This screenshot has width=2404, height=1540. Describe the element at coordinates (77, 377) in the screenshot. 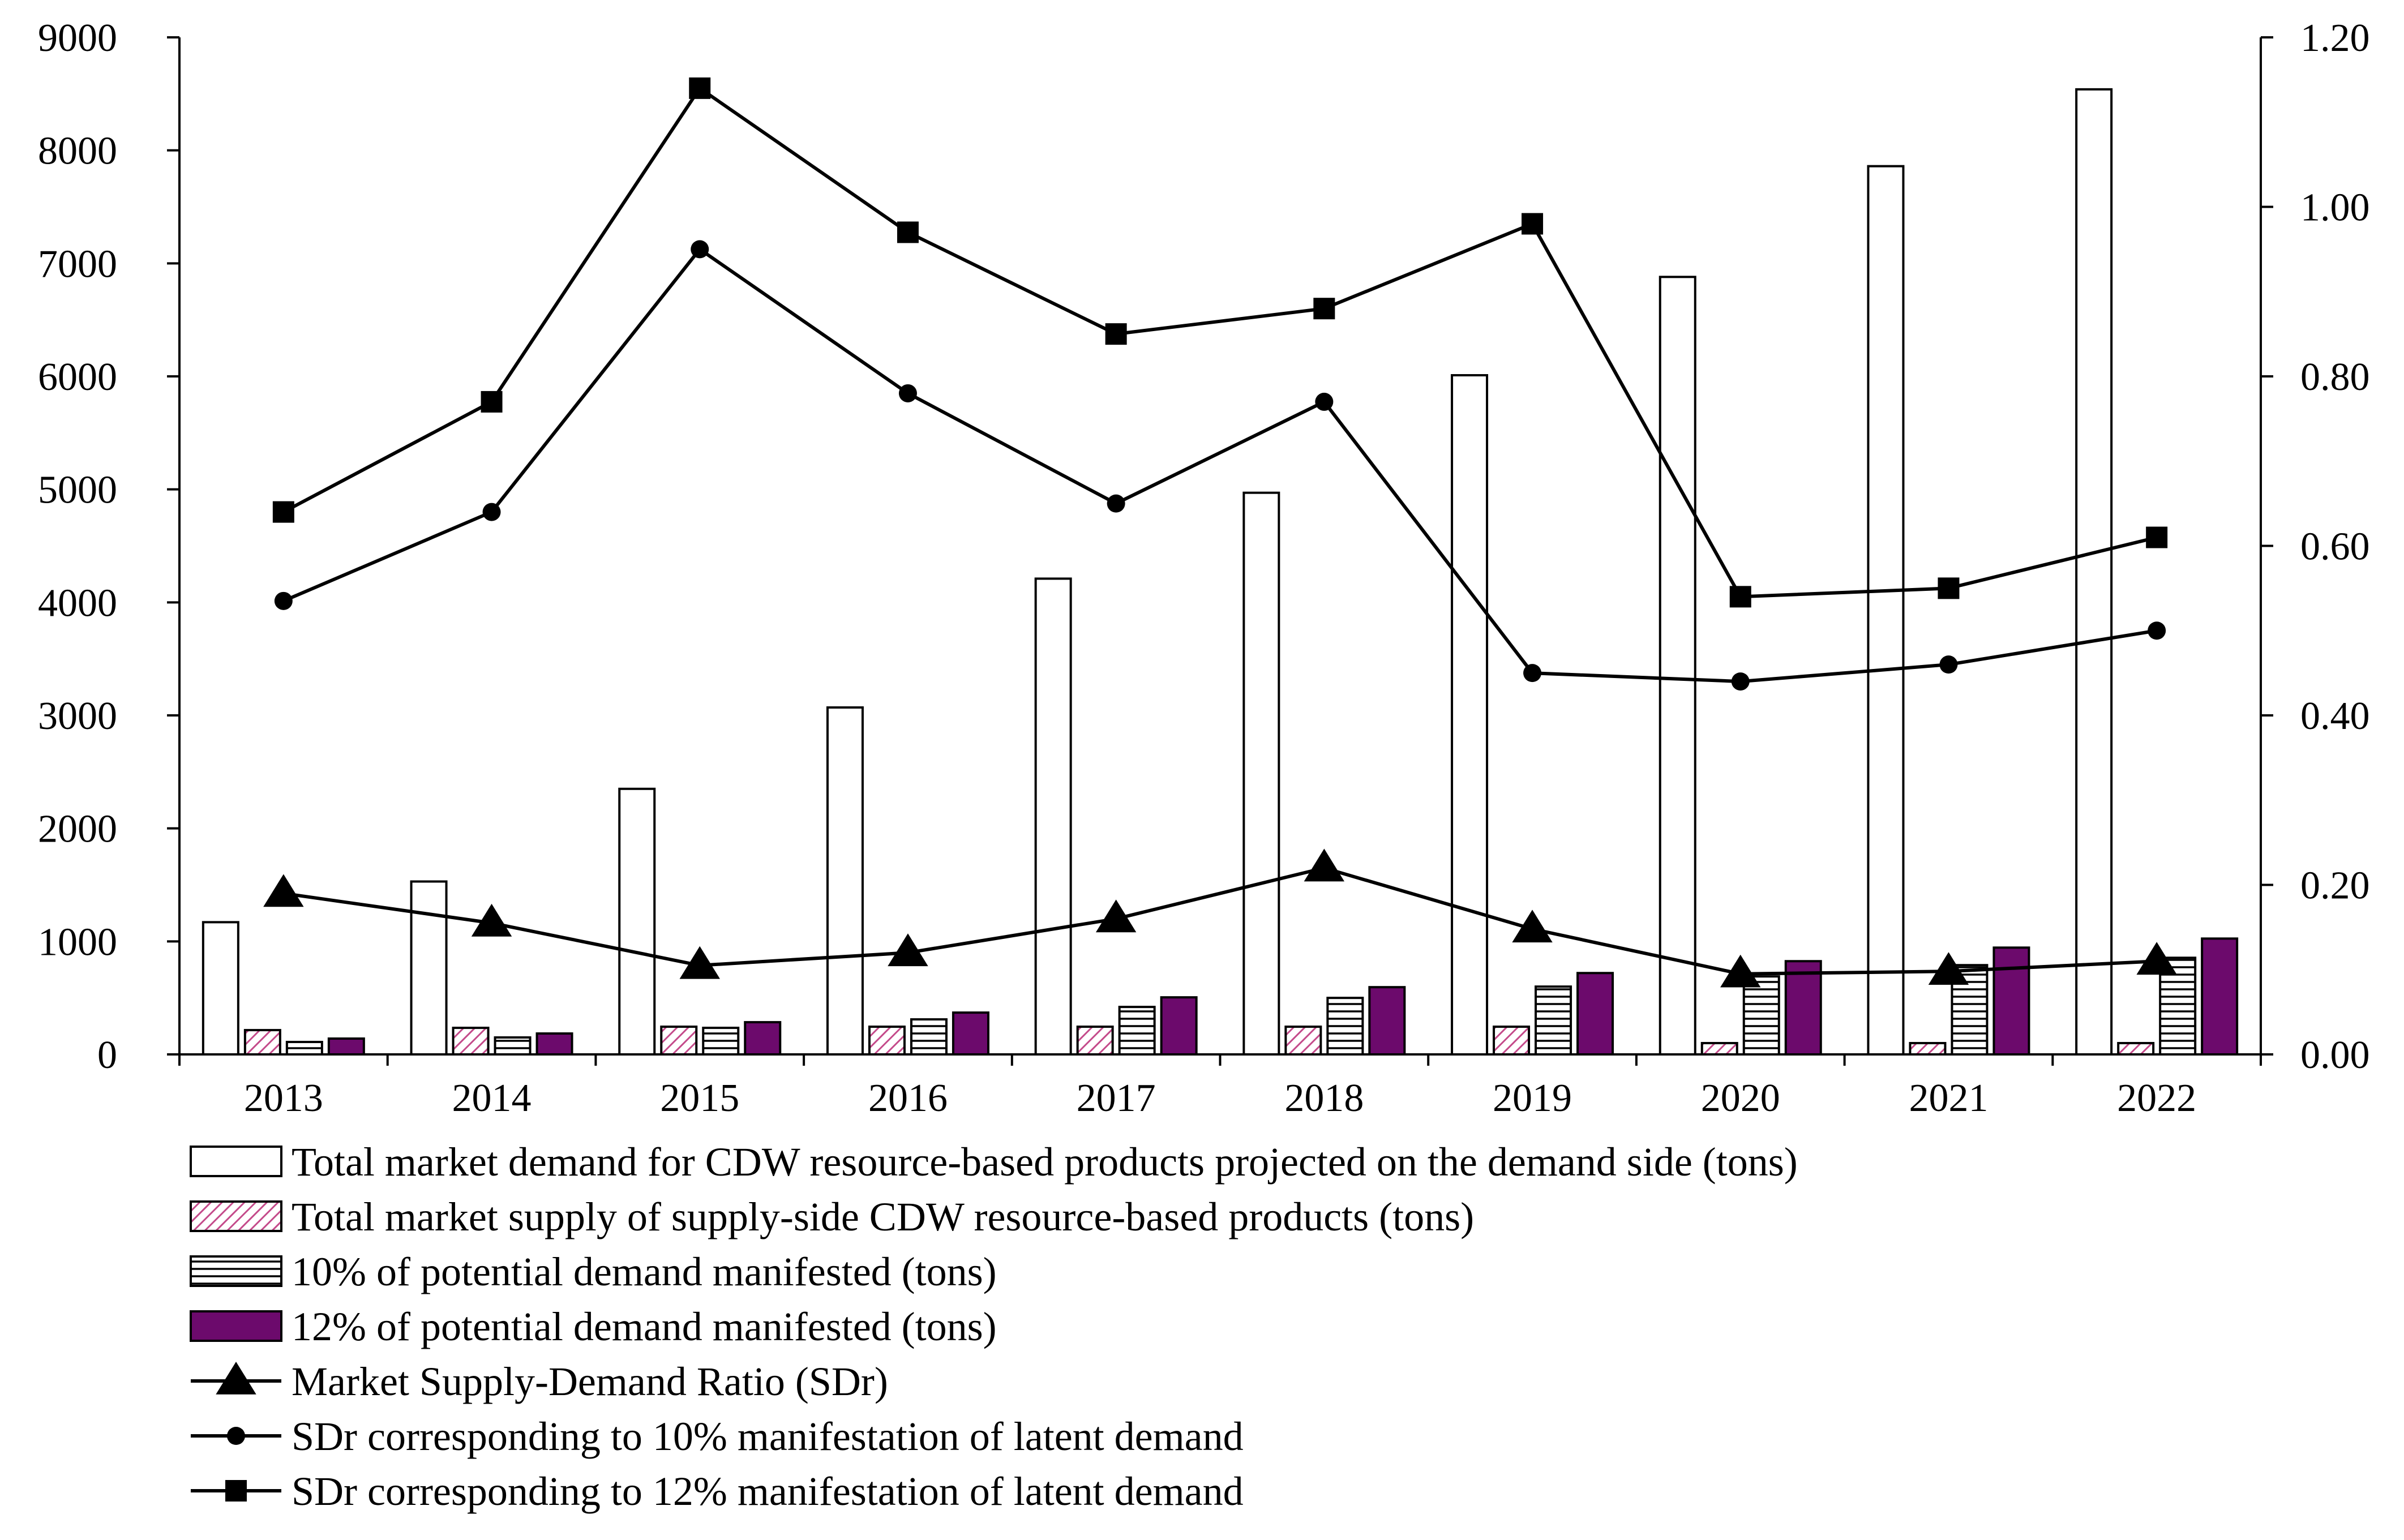

I see `y-tick-label: 6000` at that location.